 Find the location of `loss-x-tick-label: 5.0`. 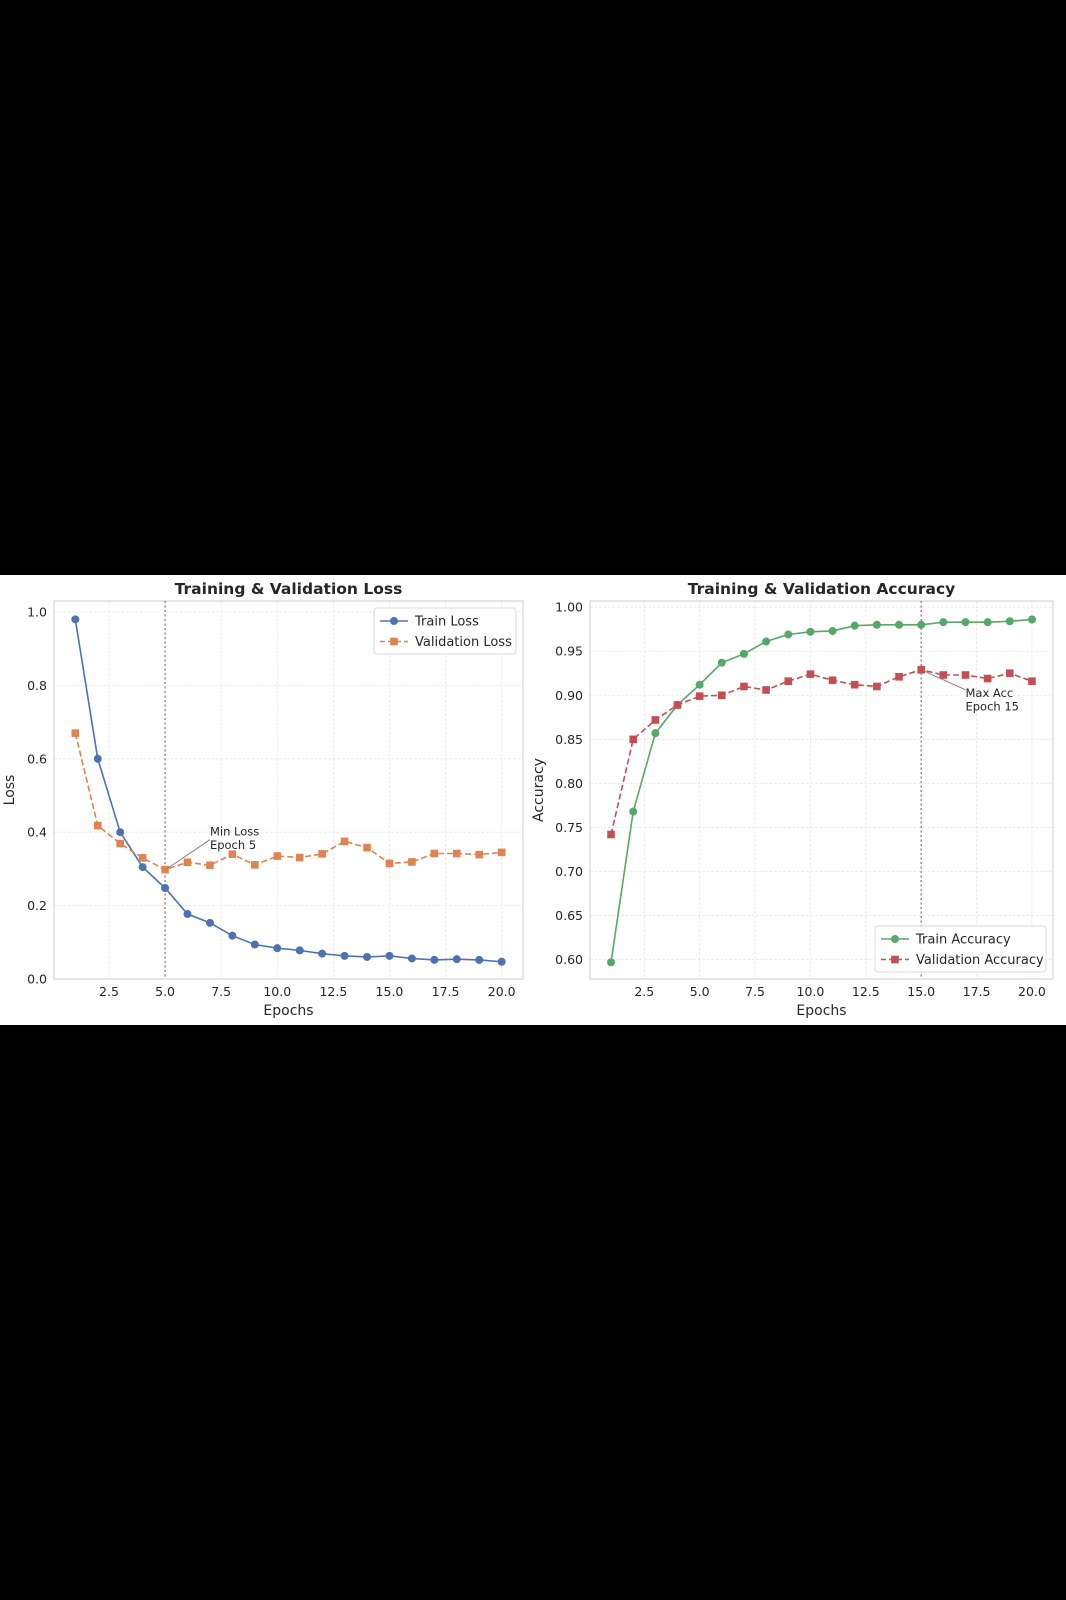

loss-x-tick-label: 5.0 is located at coordinates (165, 991).